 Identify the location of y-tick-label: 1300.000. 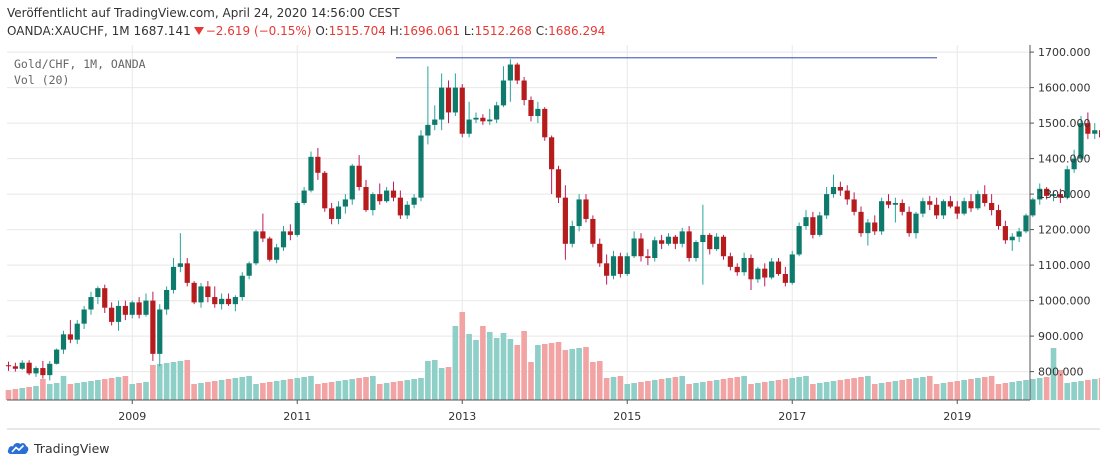
(1064, 194).